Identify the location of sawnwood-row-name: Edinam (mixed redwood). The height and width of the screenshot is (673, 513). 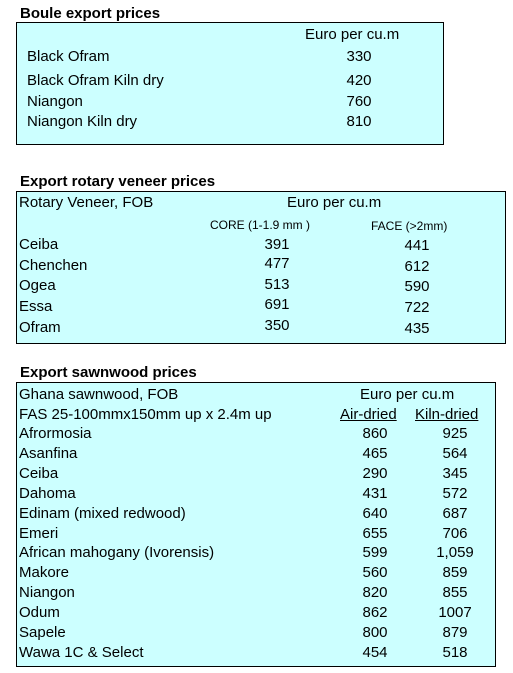
(102, 513).